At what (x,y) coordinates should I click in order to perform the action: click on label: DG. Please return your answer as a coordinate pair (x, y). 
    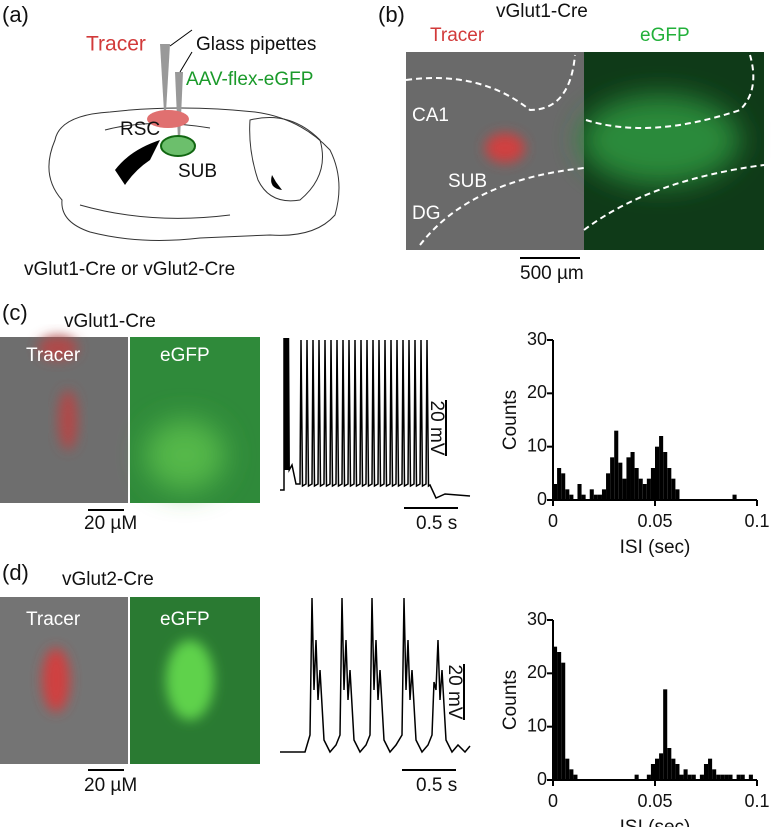
    Looking at the image, I should click on (426, 213).